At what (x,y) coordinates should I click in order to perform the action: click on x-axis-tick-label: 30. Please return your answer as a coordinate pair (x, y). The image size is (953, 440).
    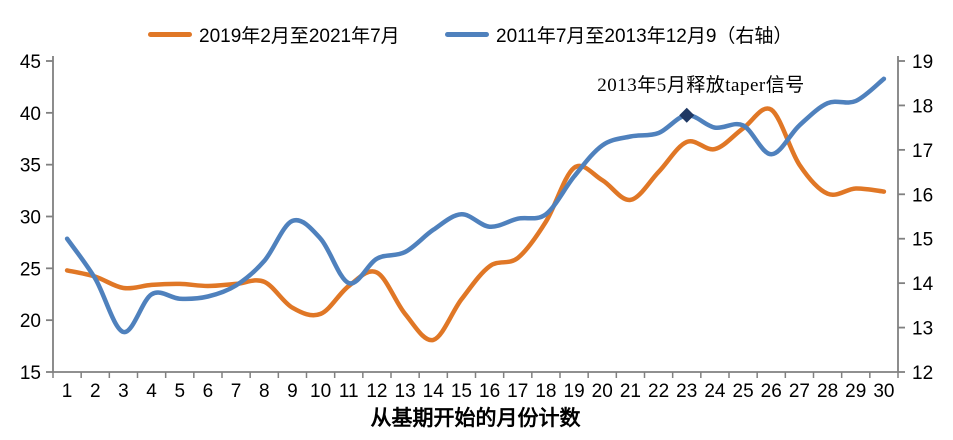
    Looking at the image, I should click on (883, 391).